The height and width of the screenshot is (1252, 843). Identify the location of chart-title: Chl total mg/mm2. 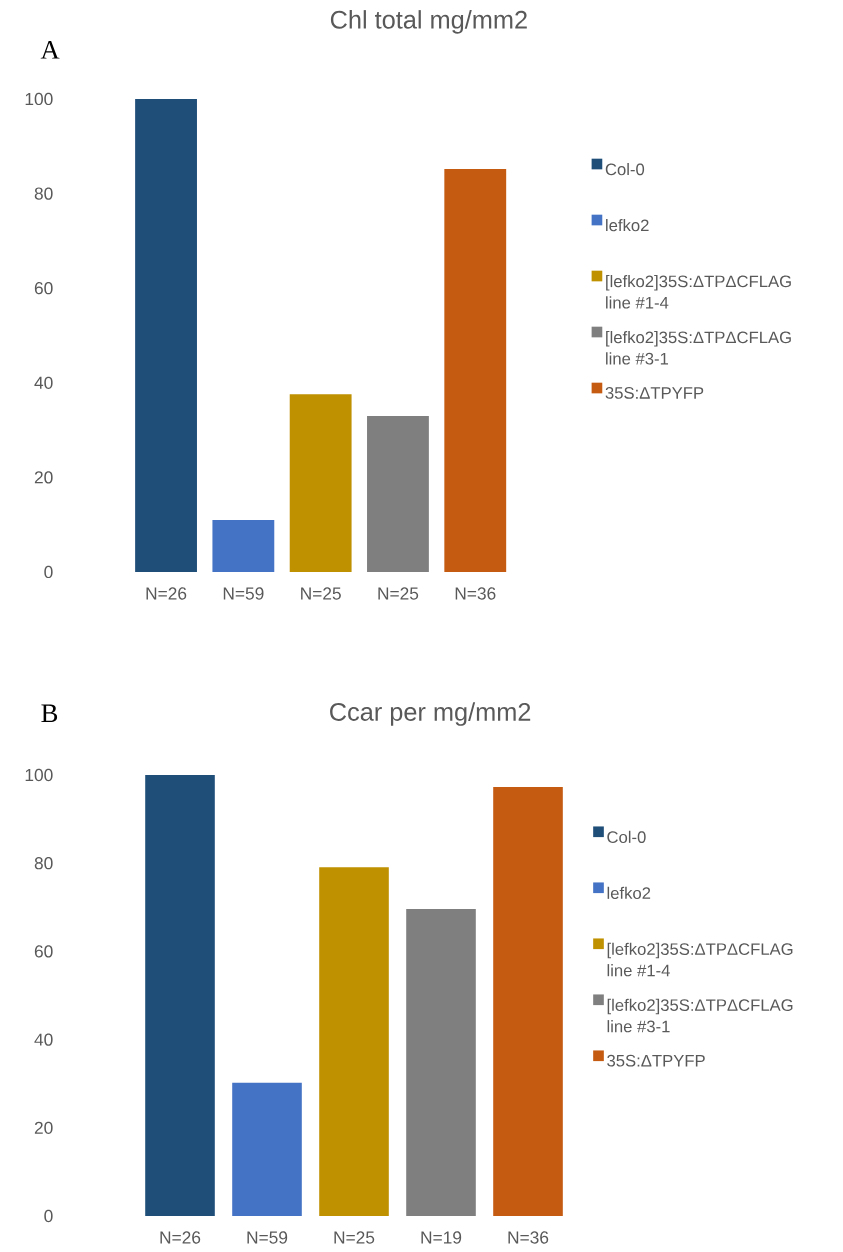
(428, 22).